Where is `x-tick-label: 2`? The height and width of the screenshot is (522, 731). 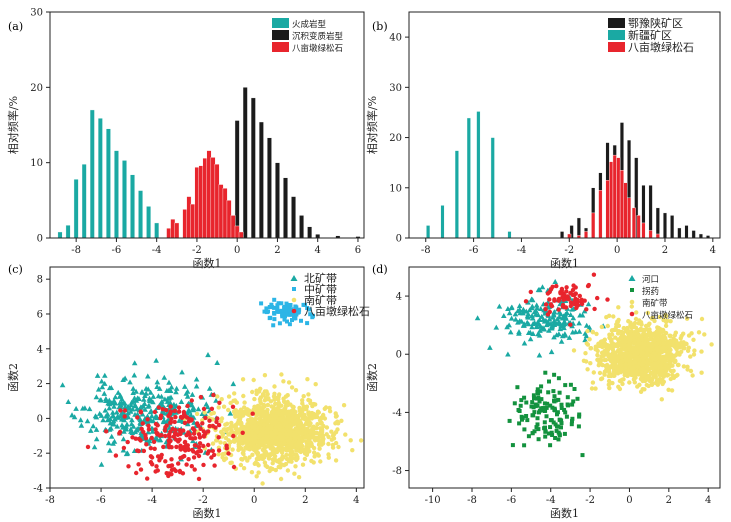
x-tick-label: 2 is located at coordinates (277, 250).